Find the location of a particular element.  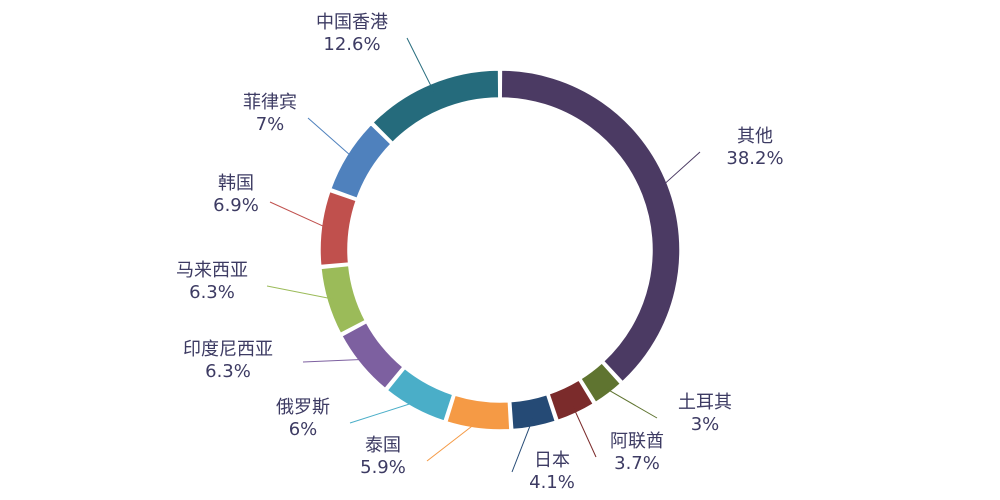

slice-value-label: 5.9% is located at coordinates (383, 467).